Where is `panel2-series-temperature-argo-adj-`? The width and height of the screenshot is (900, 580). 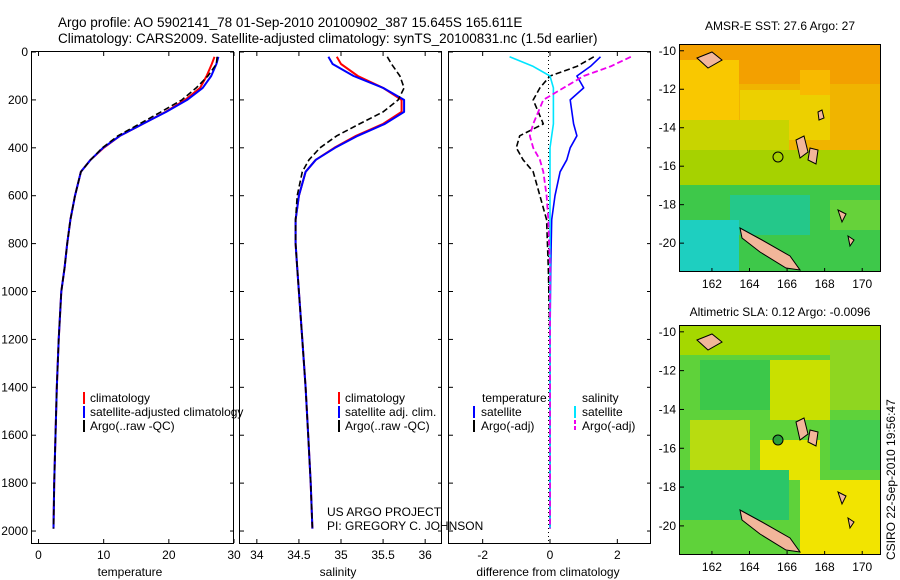 panel2-series-temperature-argo-adj- is located at coordinates (555, 292).